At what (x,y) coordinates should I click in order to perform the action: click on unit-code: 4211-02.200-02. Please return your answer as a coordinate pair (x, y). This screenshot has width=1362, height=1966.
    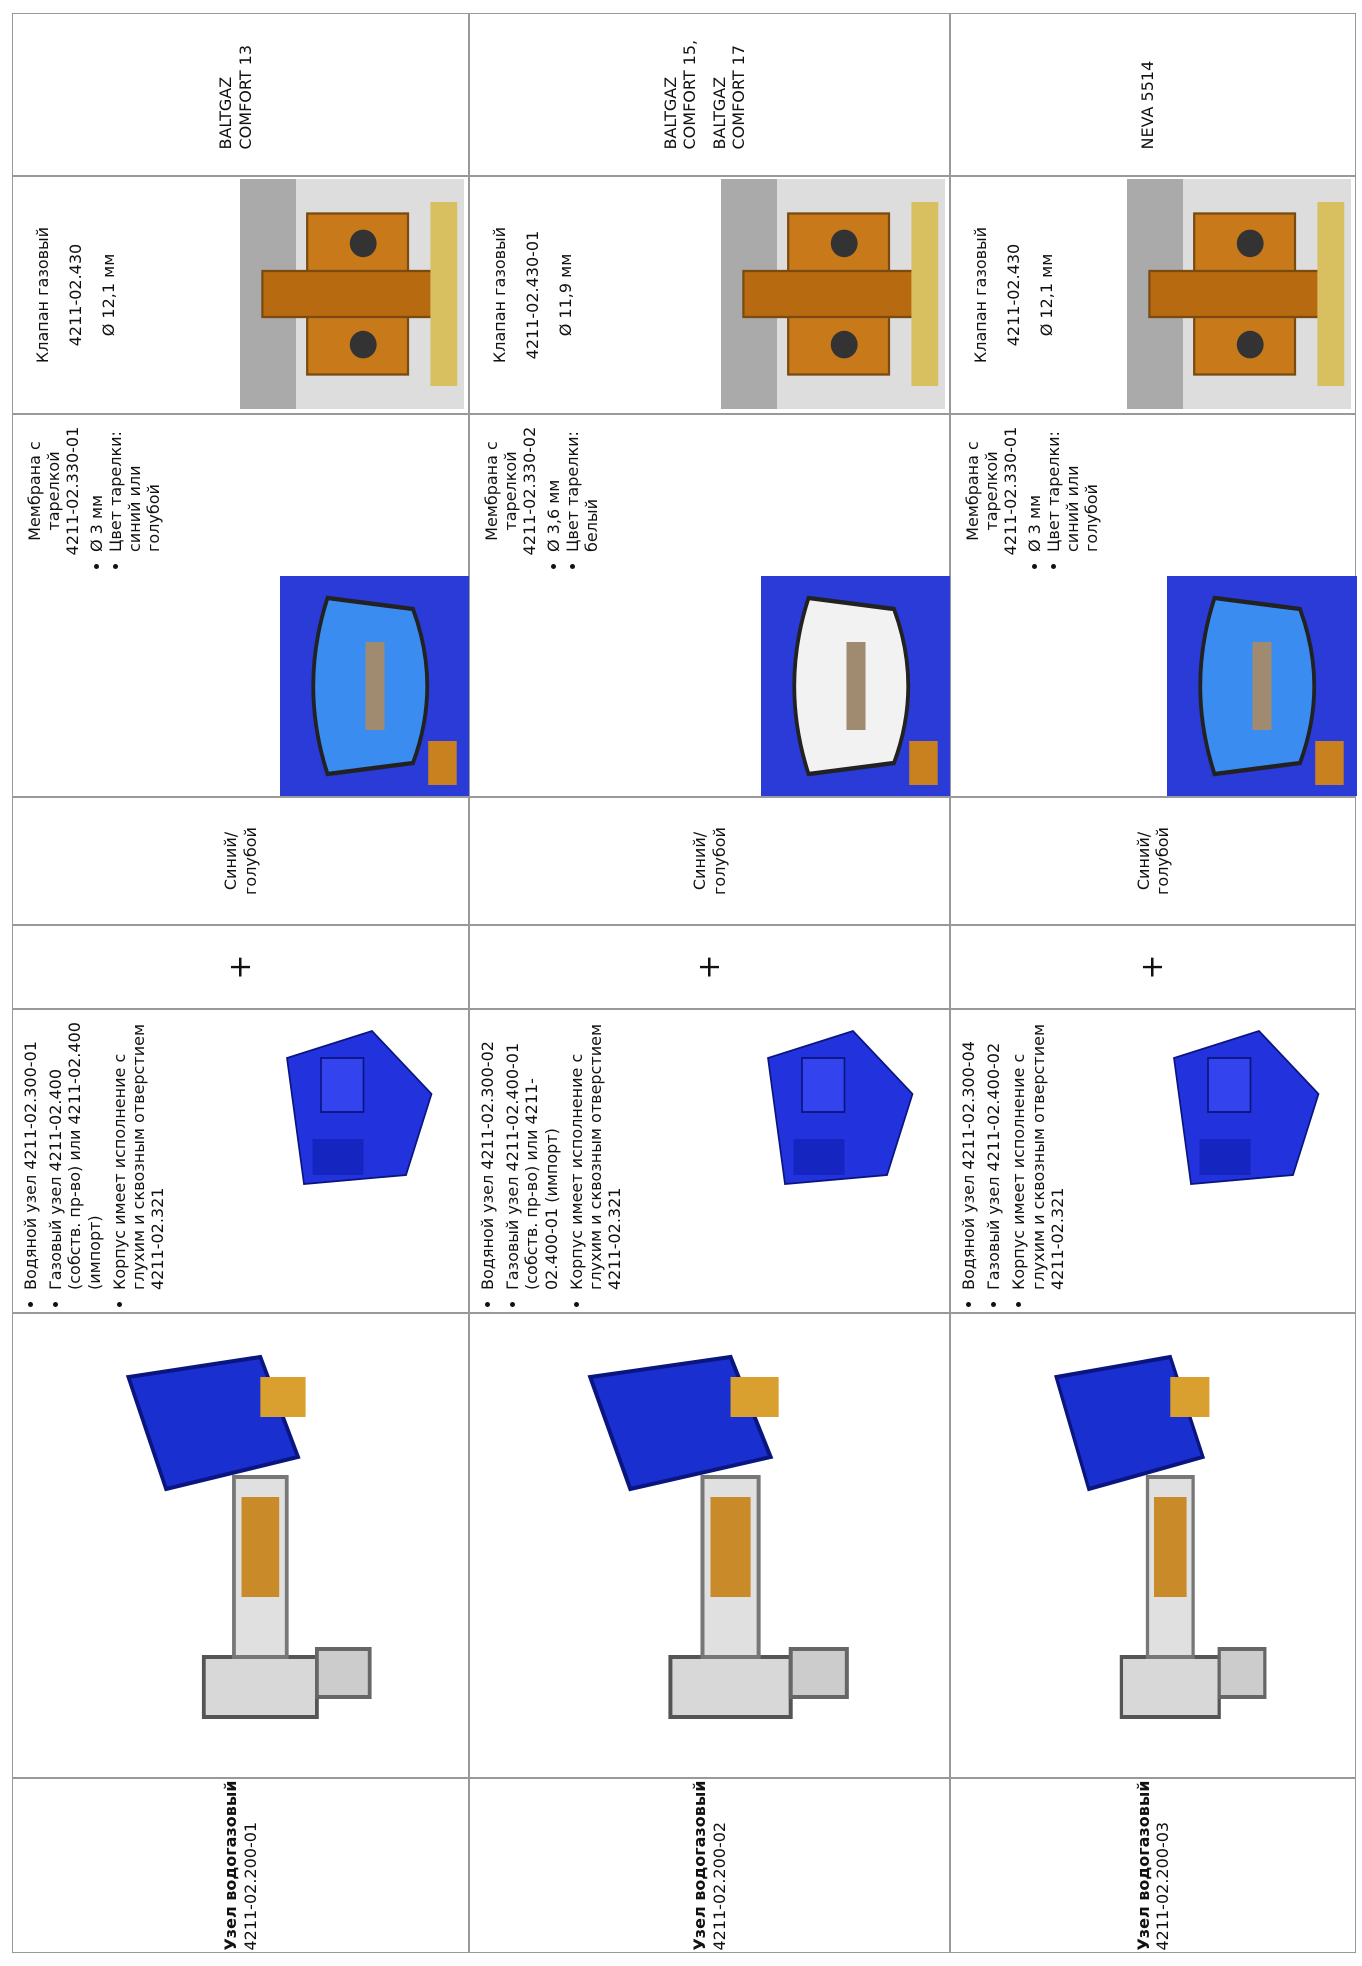
    Looking at the image, I should click on (719, 1886).